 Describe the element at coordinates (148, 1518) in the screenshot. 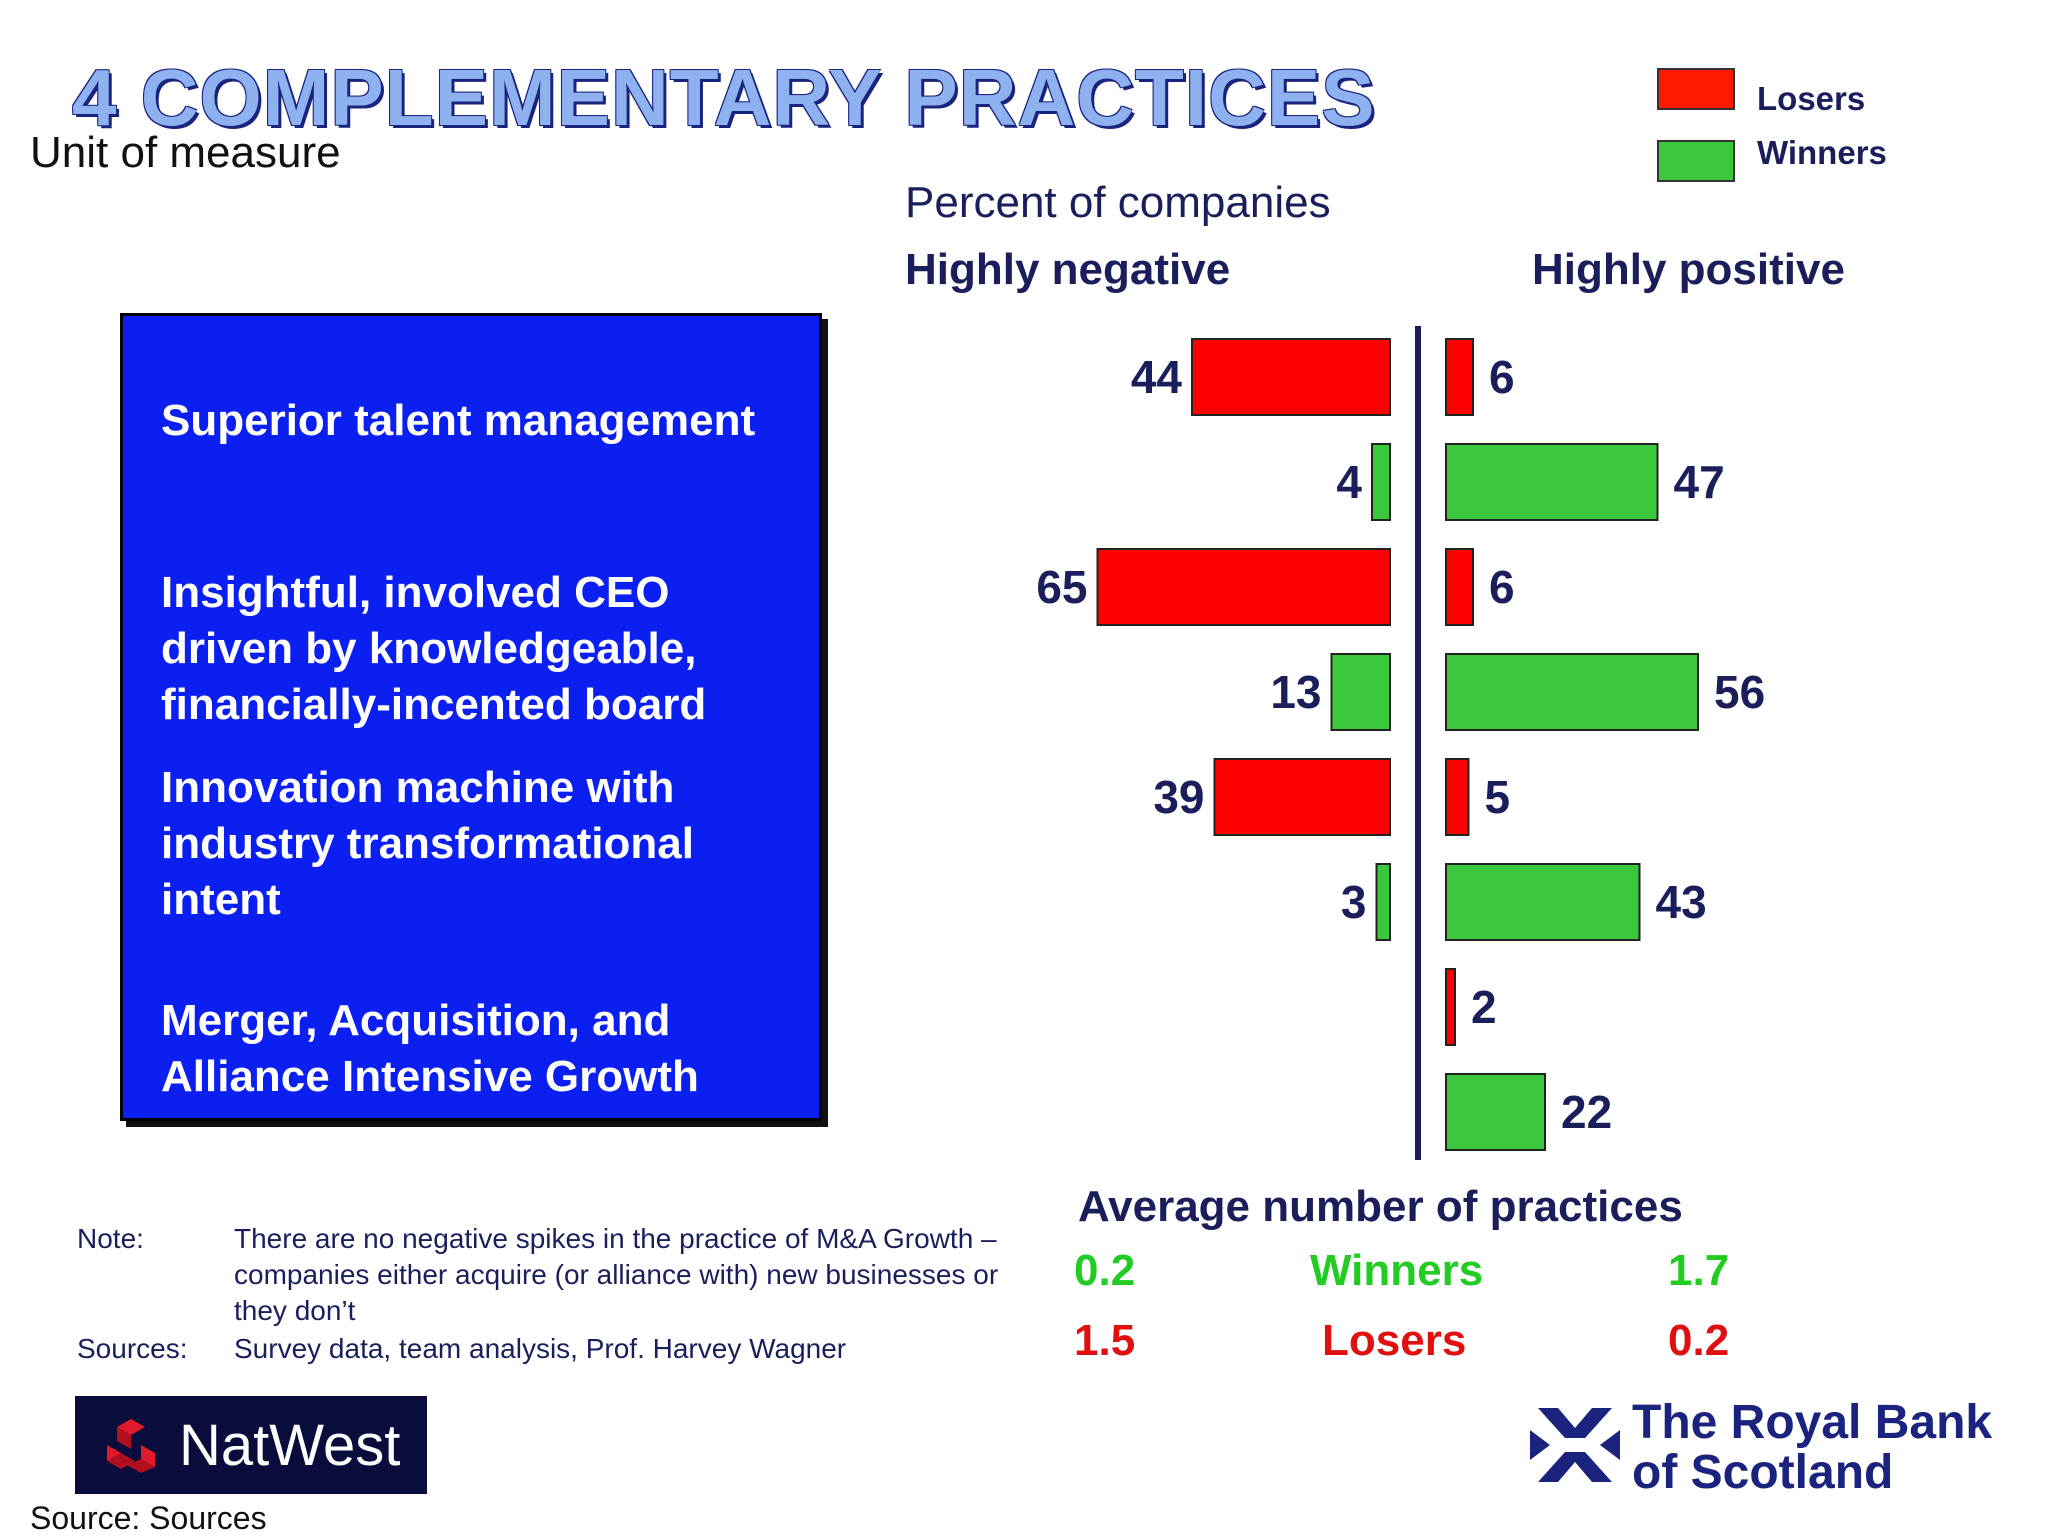

I see `footer-source: Source: Sources` at that location.